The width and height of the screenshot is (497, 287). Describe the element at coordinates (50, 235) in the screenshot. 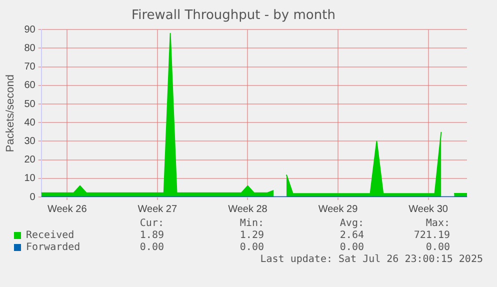

I see `legend-label: Received` at that location.